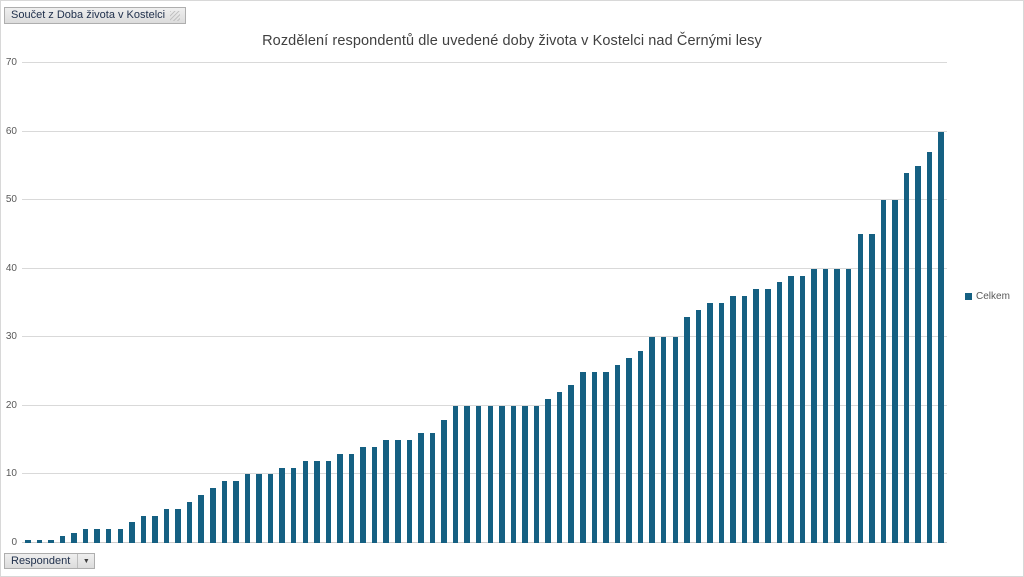 Image resolution: width=1024 pixels, height=577 pixels. Describe the element at coordinates (11, 62) in the screenshot. I see `y-axis-tick-label: 70` at that location.